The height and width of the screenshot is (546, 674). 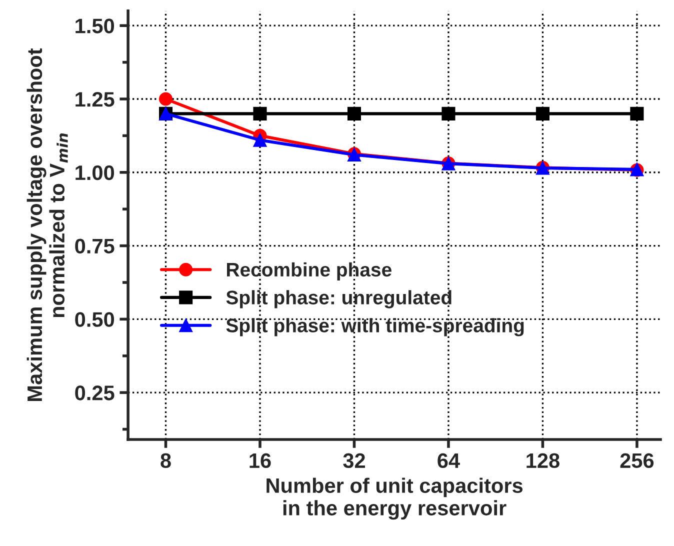 What do you see at coordinates (260, 460) in the screenshot?
I see `x-tick-label: 16` at bounding box center [260, 460].